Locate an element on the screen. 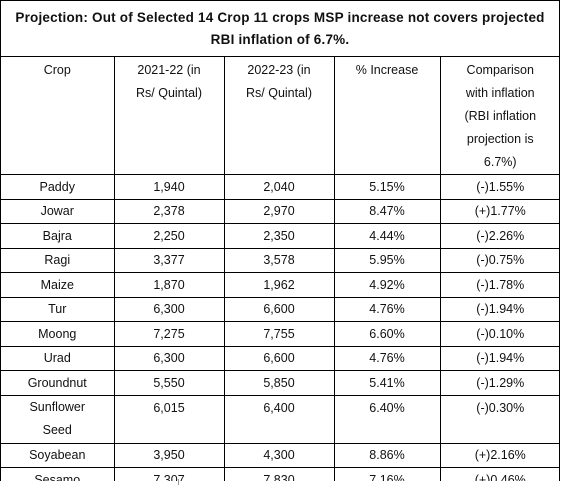 The image size is (565, 485). table-row: Groundnut 5,550 5,850 5.41% (-)1.29% is located at coordinates (280, 383).